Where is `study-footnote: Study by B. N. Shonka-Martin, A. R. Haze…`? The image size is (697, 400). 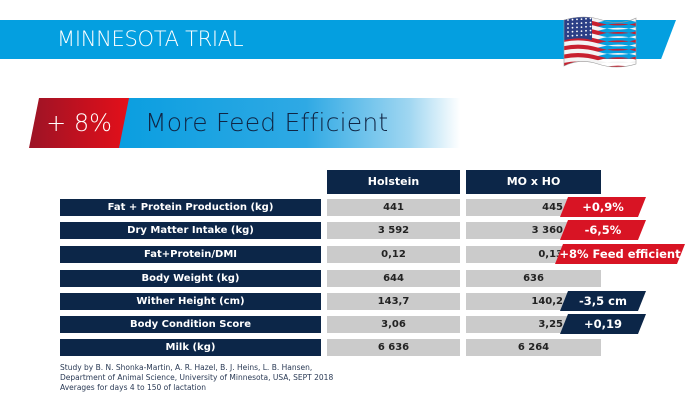 study-footnote: Study by B. N. Shonka-Martin, A. R. Haze… is located at coordinates (196, 378).